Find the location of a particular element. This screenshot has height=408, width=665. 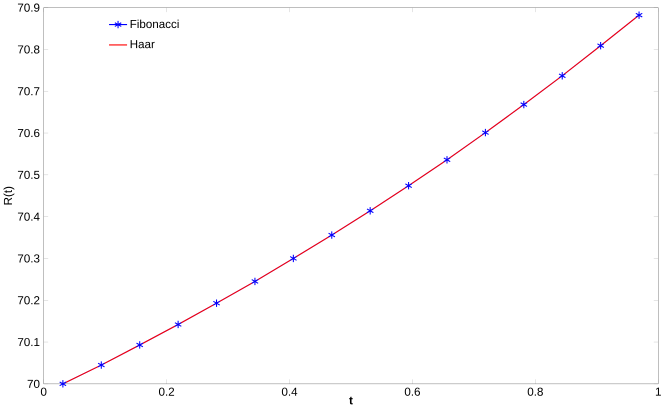

y-tick-label: 70.5 is located at coordinates (29, 174).